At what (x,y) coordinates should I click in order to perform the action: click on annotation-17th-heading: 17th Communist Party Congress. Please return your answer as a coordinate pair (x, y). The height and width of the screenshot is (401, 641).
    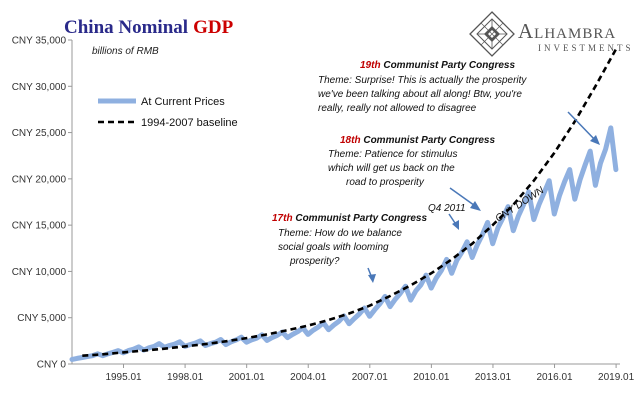
    Looking at the image, I should click on (349, 218).